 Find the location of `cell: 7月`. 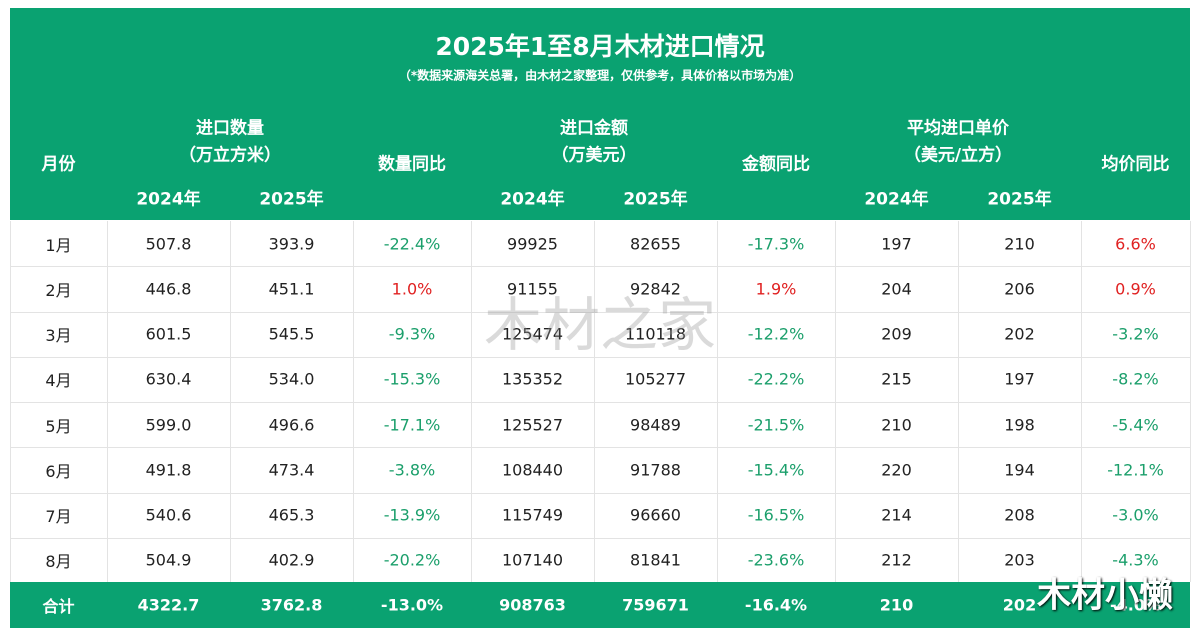

cell: 7月 is located at coordinates (58, 517).